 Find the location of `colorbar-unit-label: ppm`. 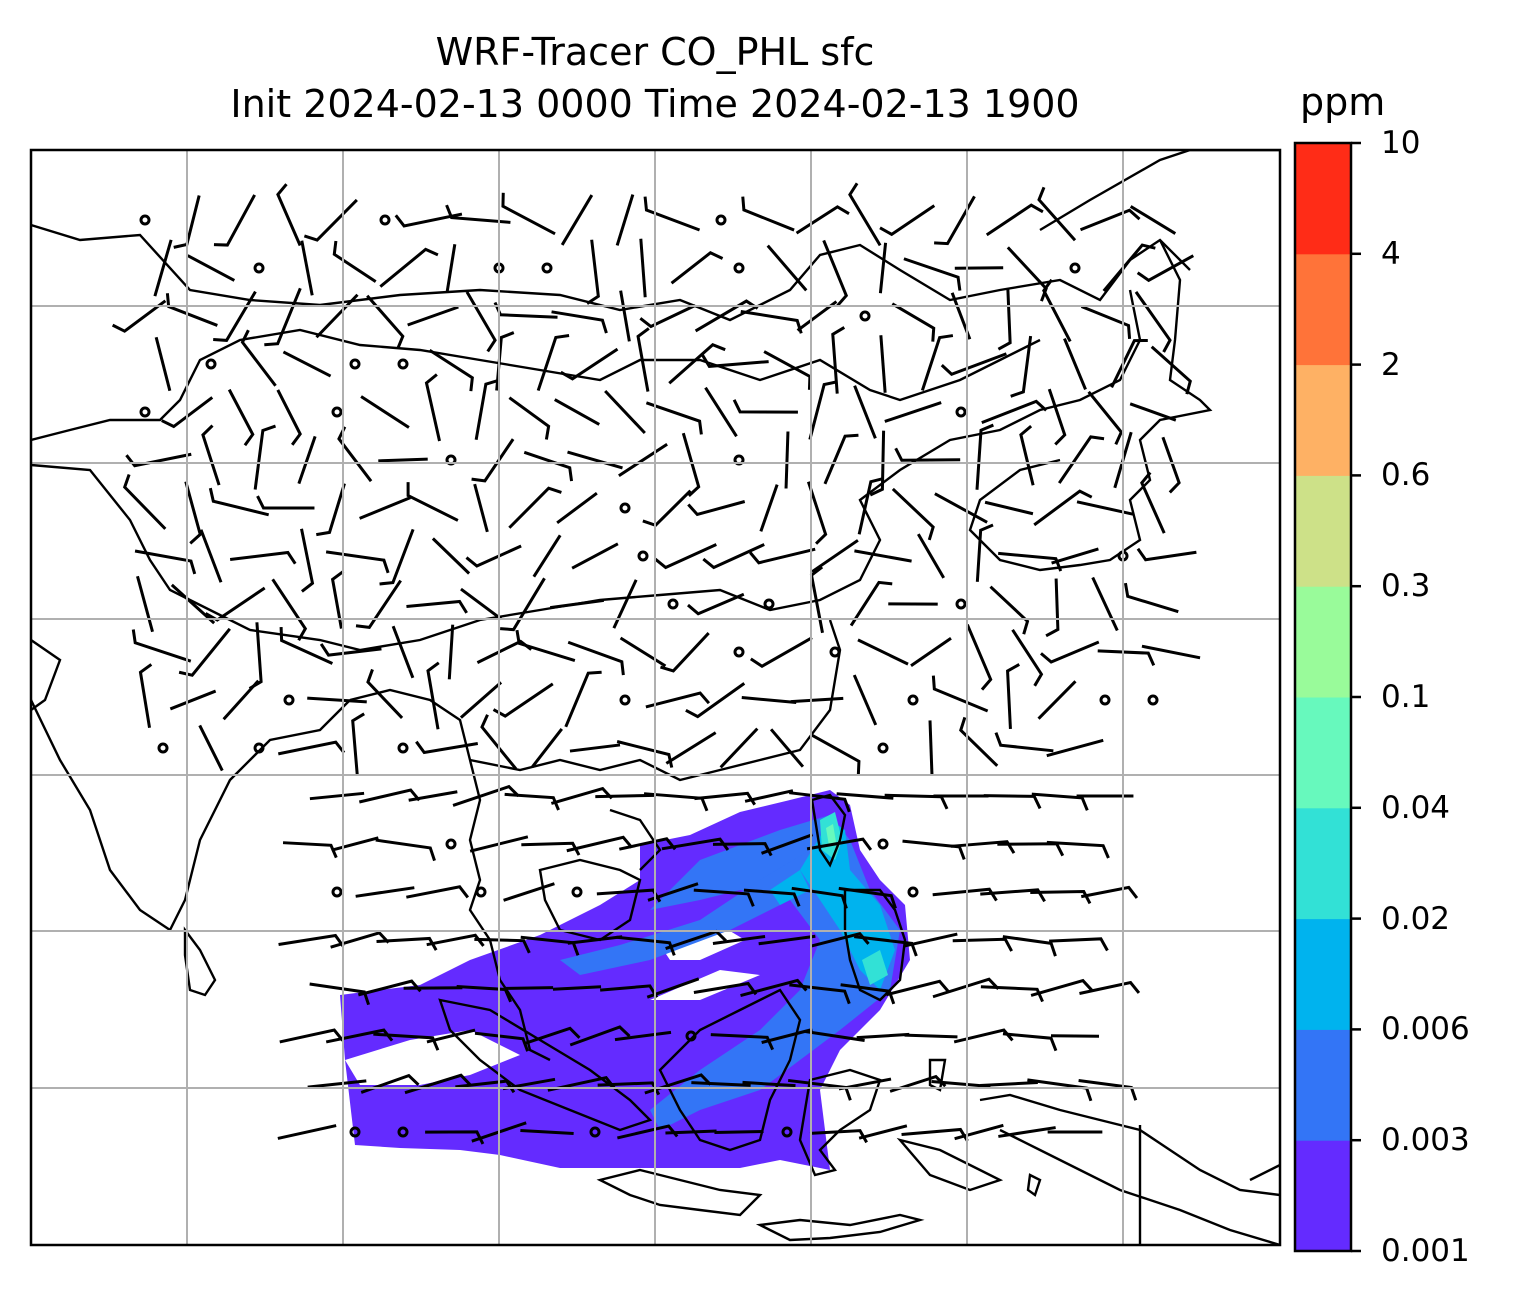

colorbar-unit-label: ppm is located at coordinates (1343, 102).